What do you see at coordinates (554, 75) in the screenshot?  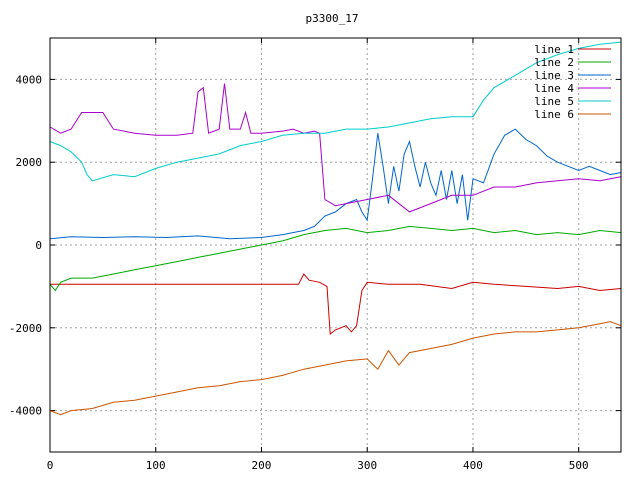 I see `legend-label-3: line 3` at bounding box center [554, 75].